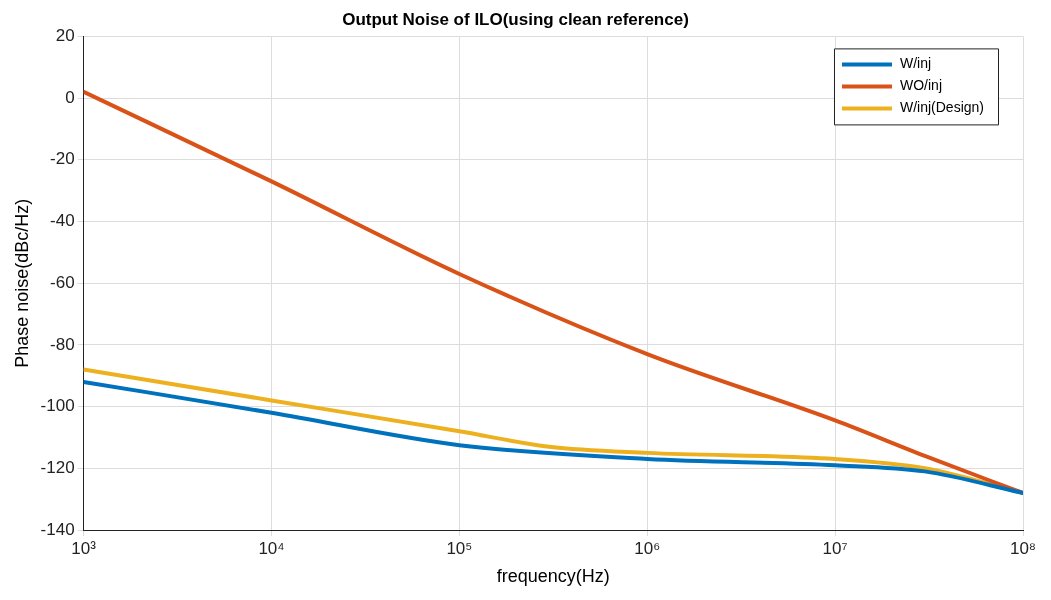 The width and height of the screenshot is (1051, 600). What do you see at coordinates (62, 344) in the screenshot?
I see `y-tick-label: -80` at bounding box center [62, 344].